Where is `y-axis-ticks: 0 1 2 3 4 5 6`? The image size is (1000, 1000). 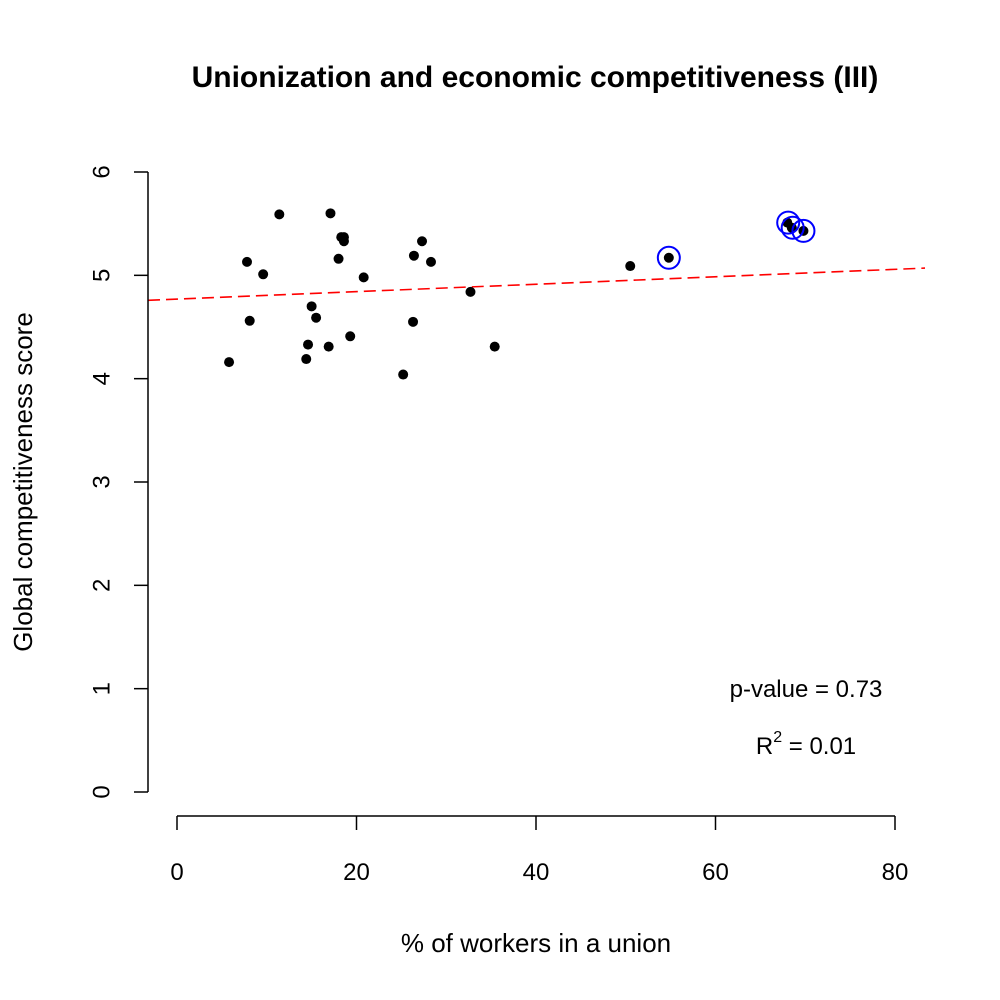
y-axis-ticks: 0 1 2 3 4 5 6 is located at coordinates (118, 482).